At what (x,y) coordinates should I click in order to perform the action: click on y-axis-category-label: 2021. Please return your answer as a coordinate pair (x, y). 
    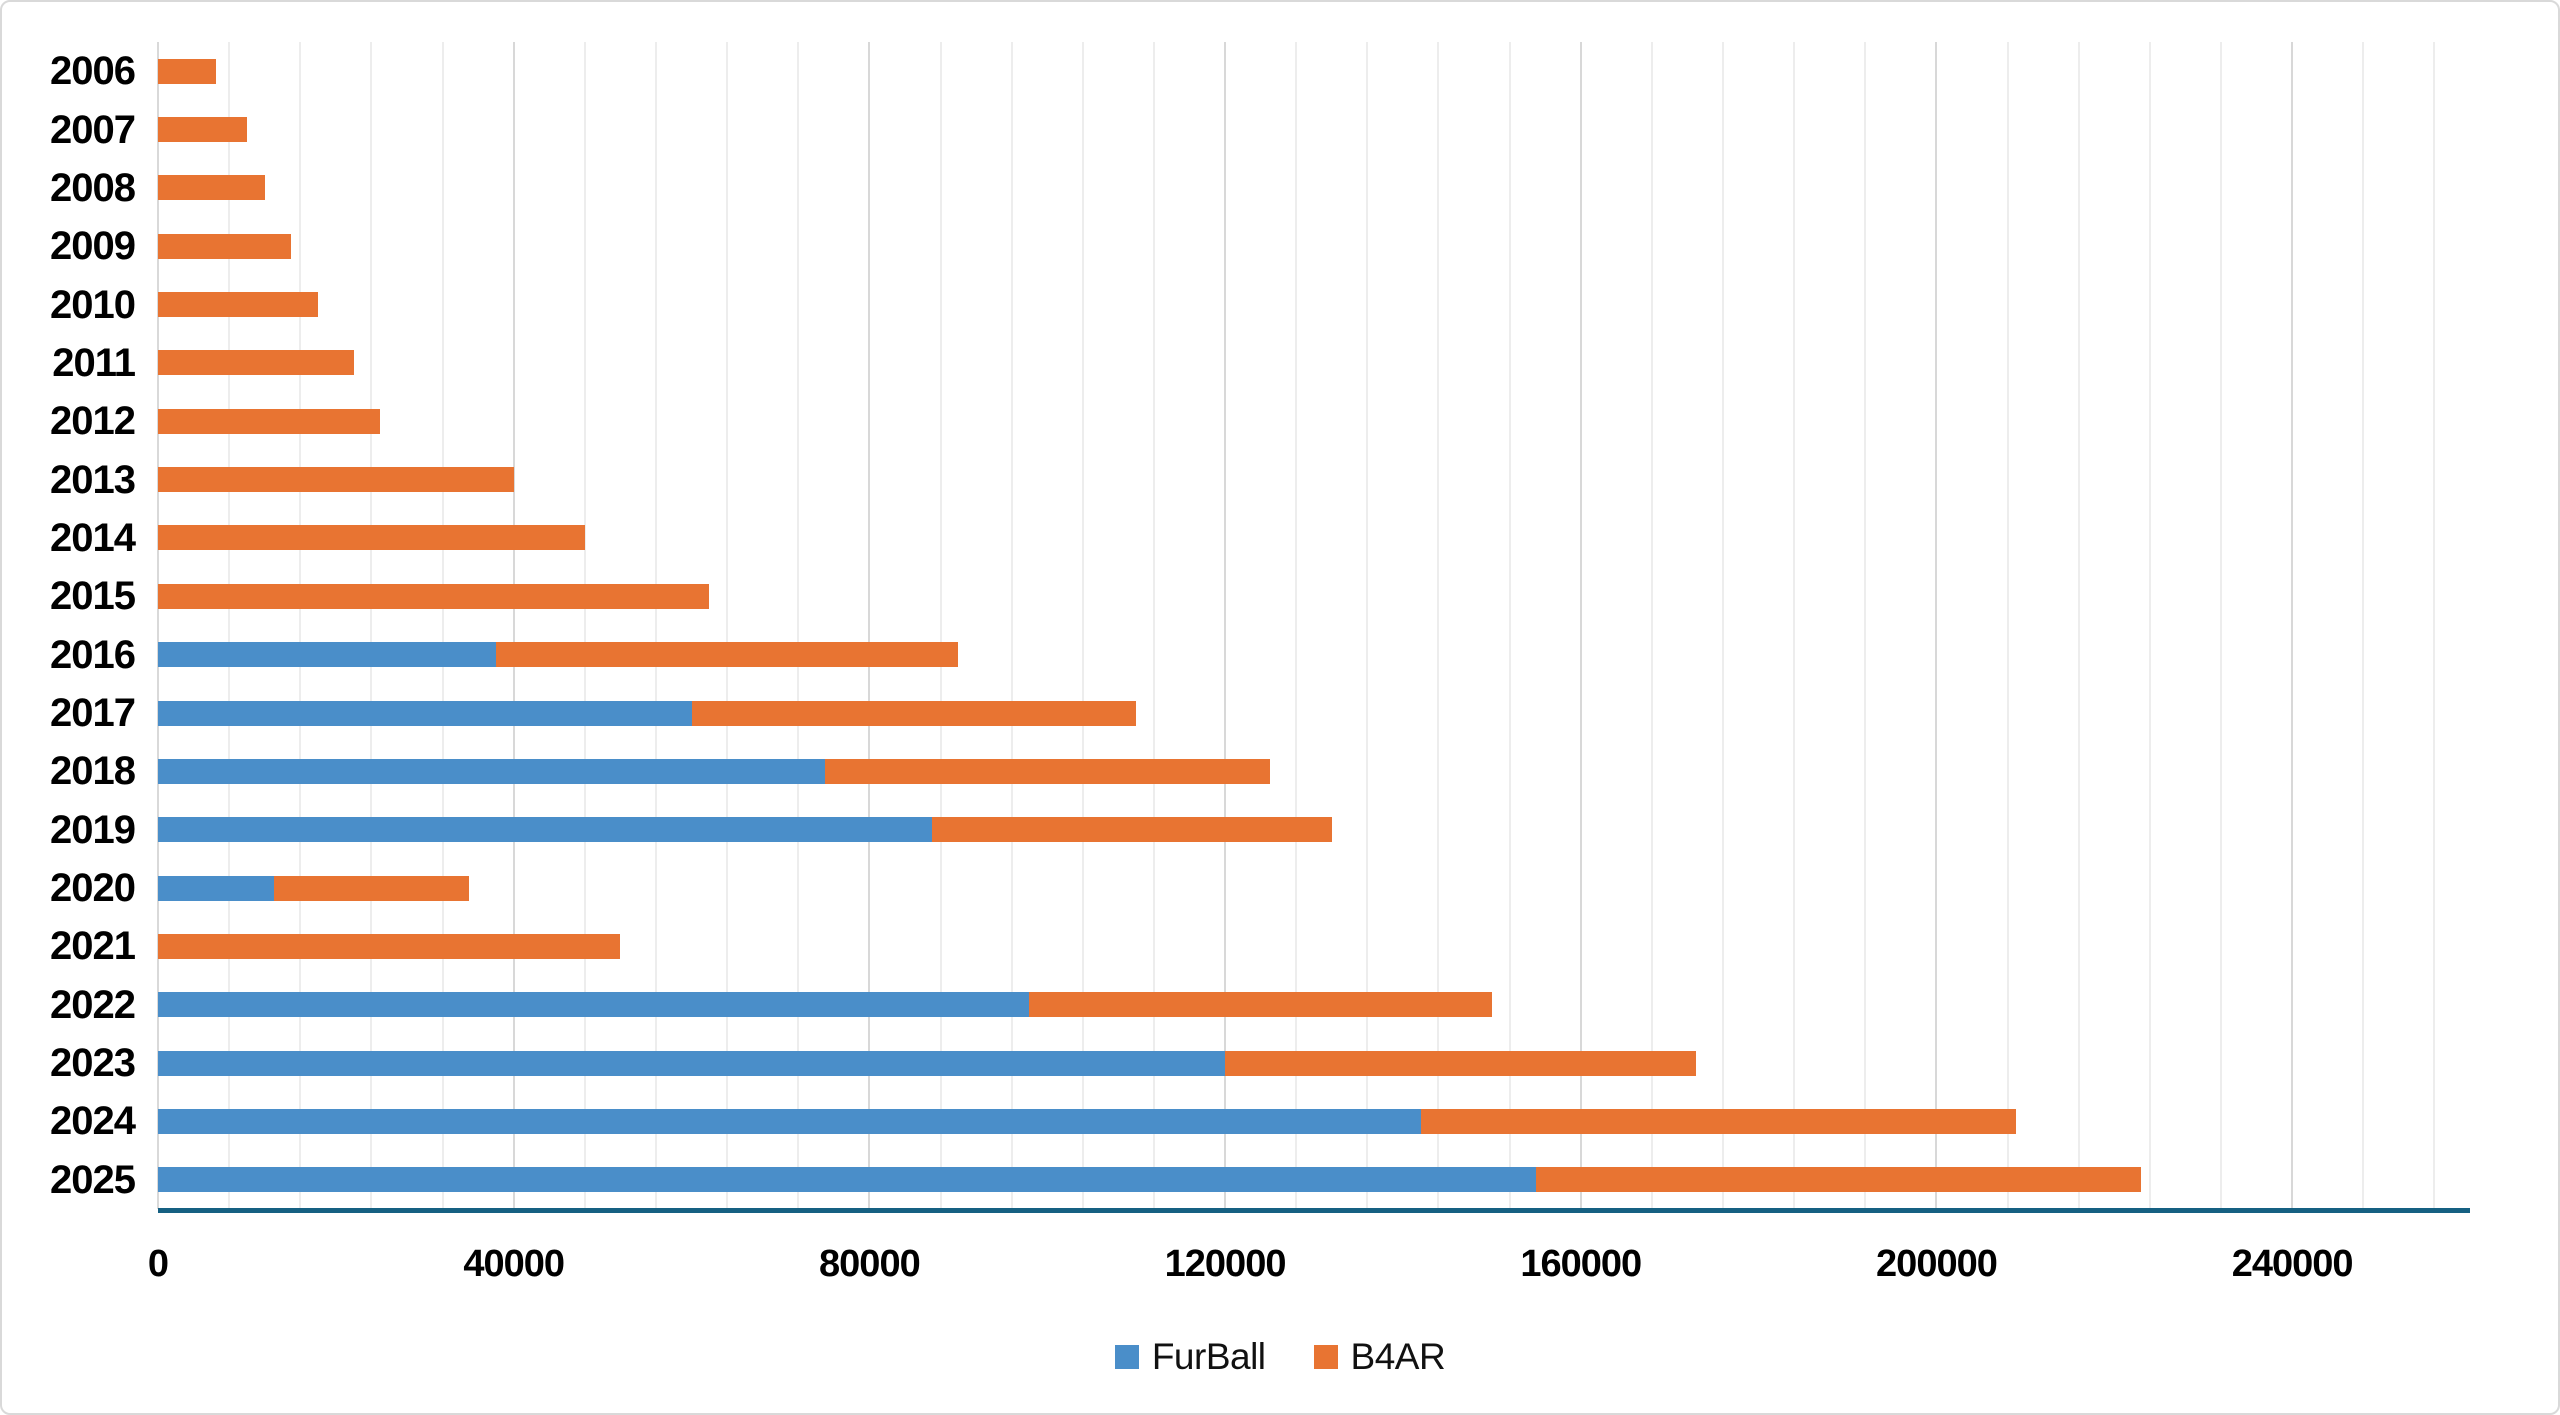
    Looking at the image, I should click on (93, 946).